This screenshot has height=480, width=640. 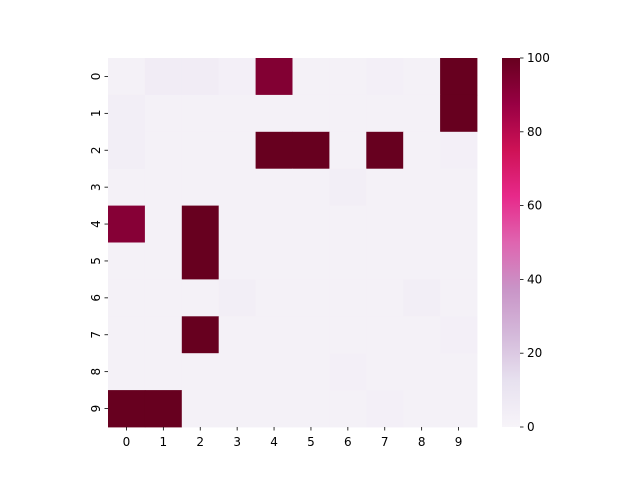 What do you see at coordinates (459, 187) in the screenshot?
I see `heatmap-cell-r3-c9` at bounding box center [459, 187].